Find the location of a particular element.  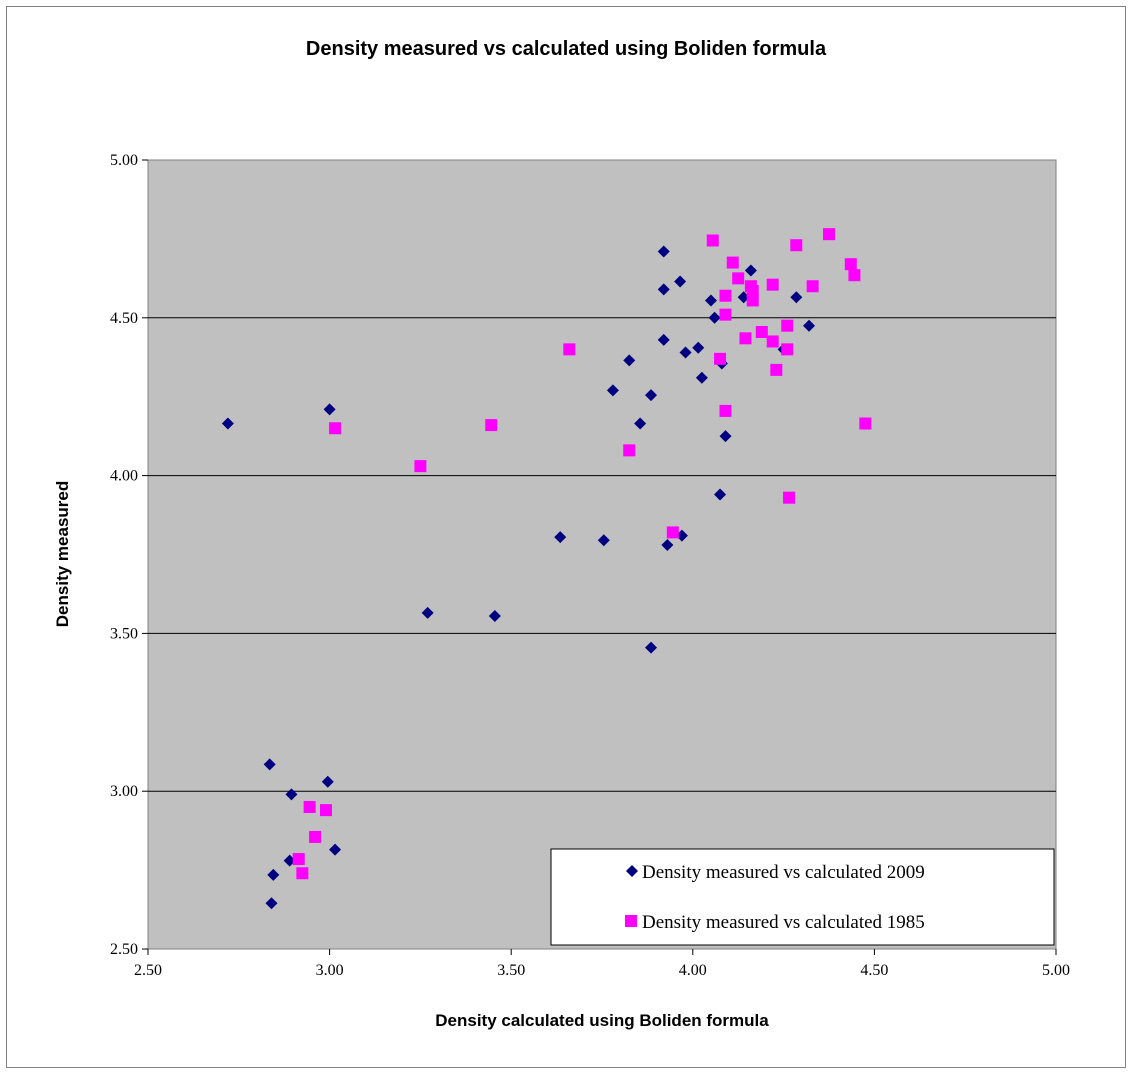

y-tick-label: 4.50 is located at coordinates (124, 318).